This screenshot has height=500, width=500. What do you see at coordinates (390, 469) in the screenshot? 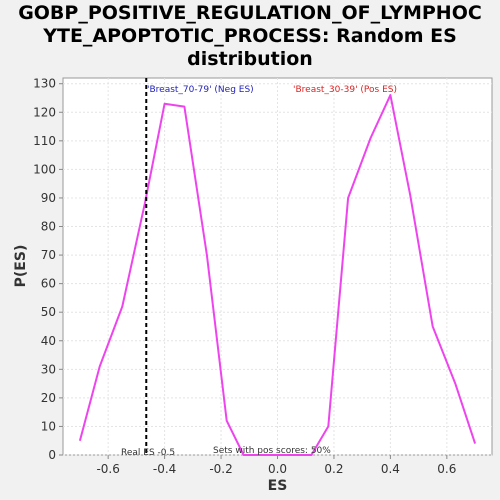
I see `x-tick-label: 0.4` at bounding box center [390, 469].